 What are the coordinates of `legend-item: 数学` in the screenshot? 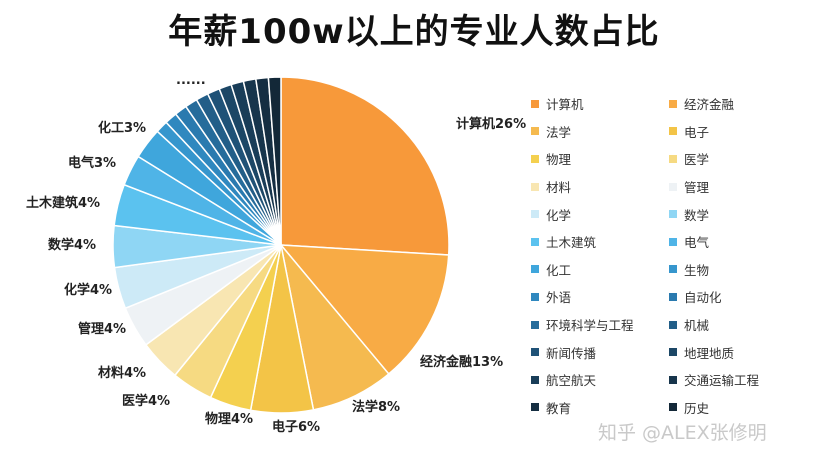 It's located at (738, 214).